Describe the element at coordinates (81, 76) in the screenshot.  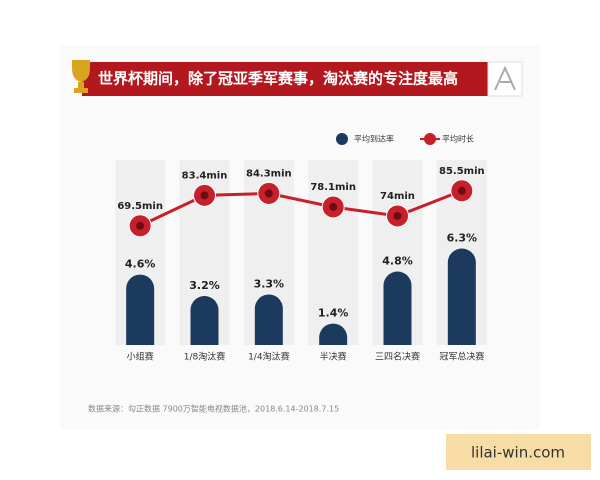
I see `trophy-icon` at that location.